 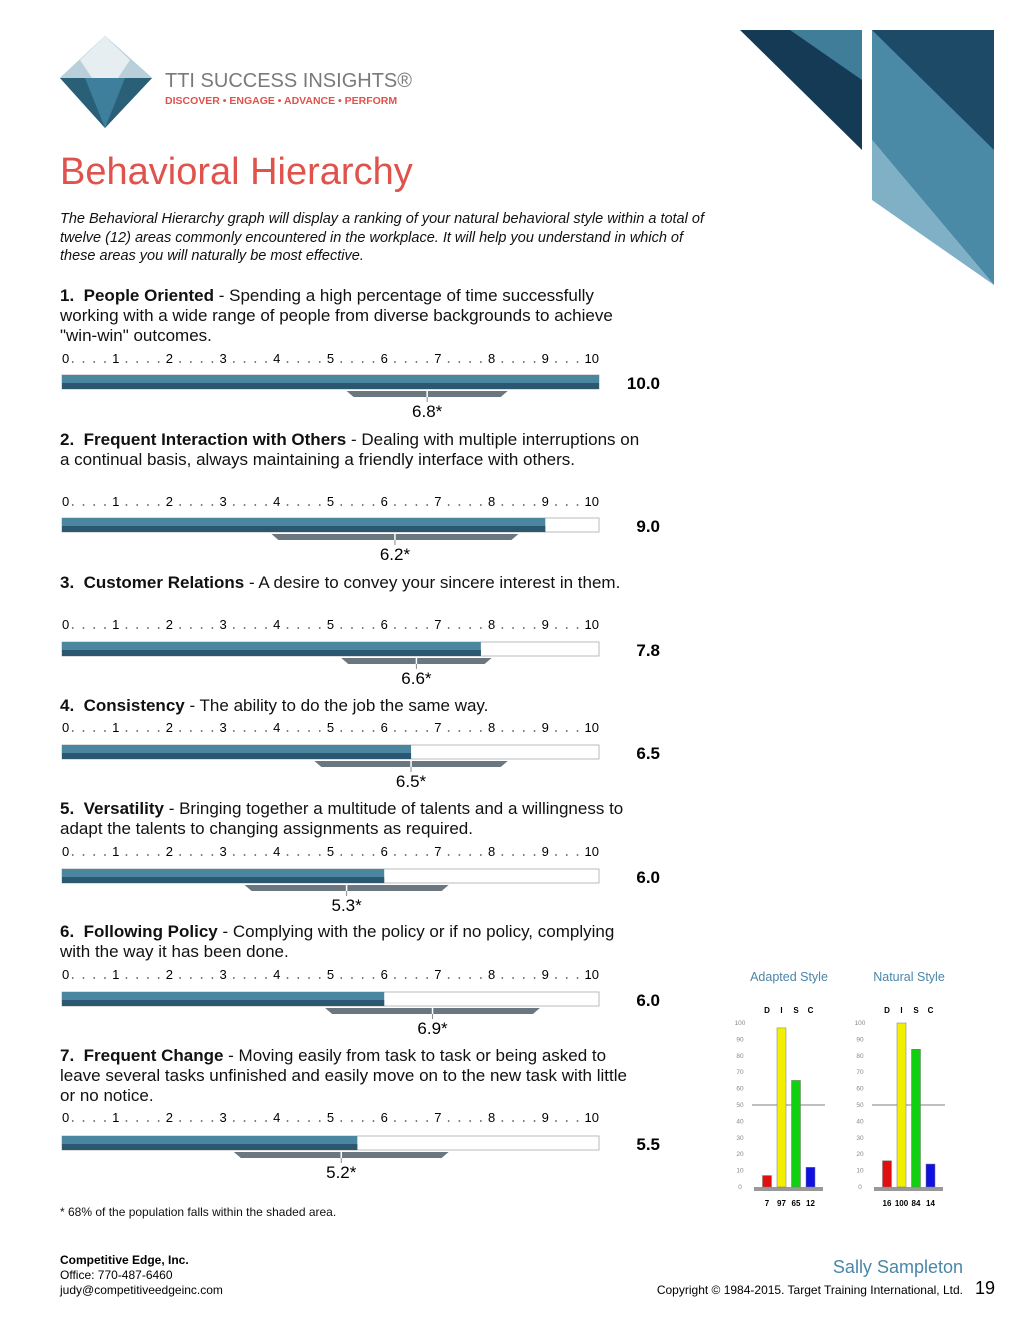 What do you see at coordinates (288, 81) in the screenshot?
I see `brand: TTI SUCCESS INSIGHTS®` at bounding box center [288, 81].